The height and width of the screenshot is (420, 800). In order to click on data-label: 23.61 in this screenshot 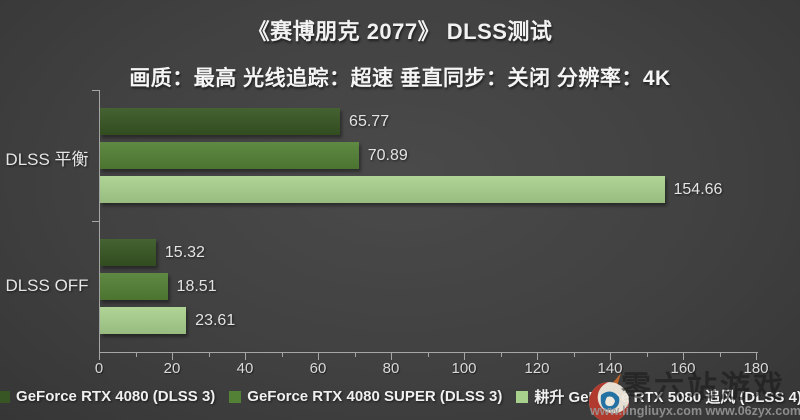, I will do `click(215, 320)`.